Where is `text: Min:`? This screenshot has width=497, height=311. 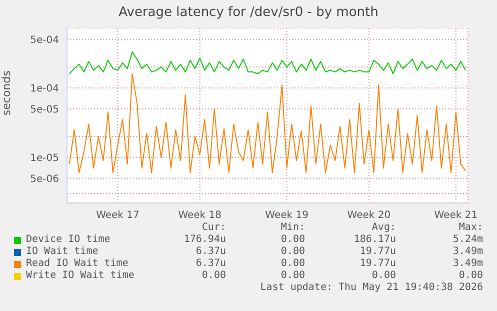 text: Min: is located at coordinates (292, 227).